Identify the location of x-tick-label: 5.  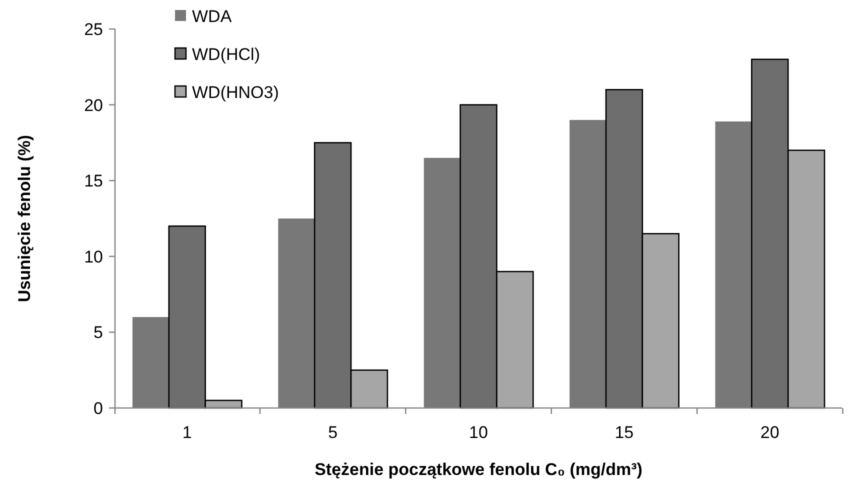
(333, 432).